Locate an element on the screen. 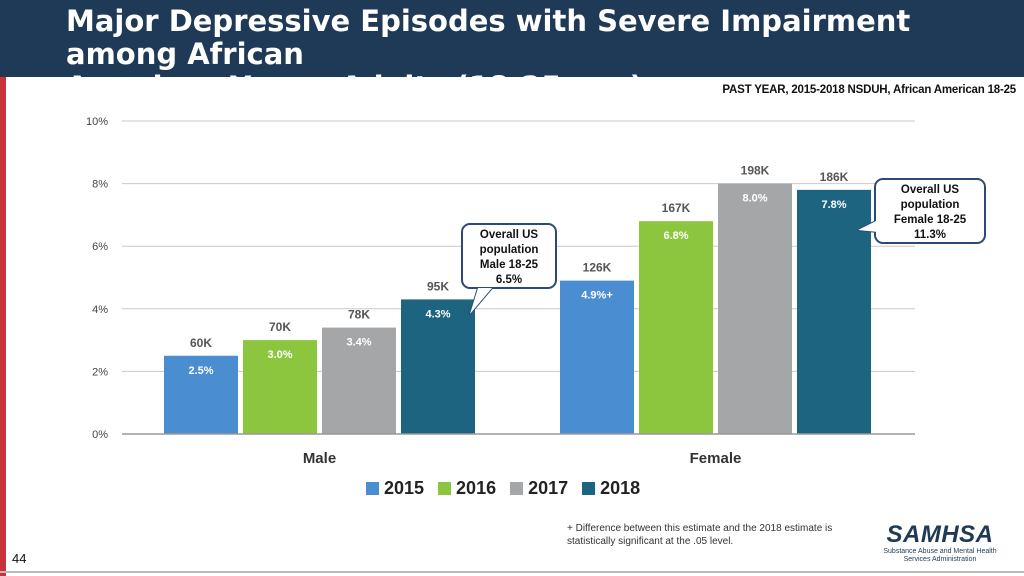 The height and width of the screenshot is (576, 1024). page-number: 44 is located at coordinates (19, 558).